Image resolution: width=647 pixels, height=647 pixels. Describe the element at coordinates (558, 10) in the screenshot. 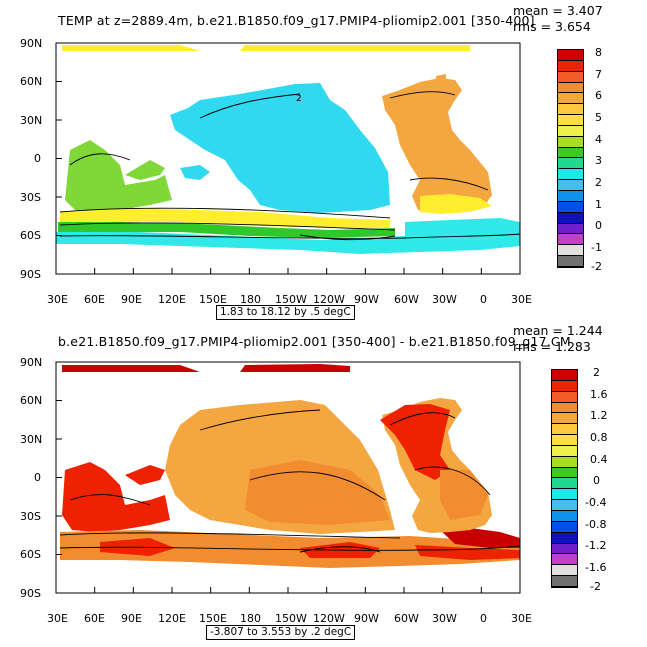

I see `top-mean-text: mean = 3.407` at that location.